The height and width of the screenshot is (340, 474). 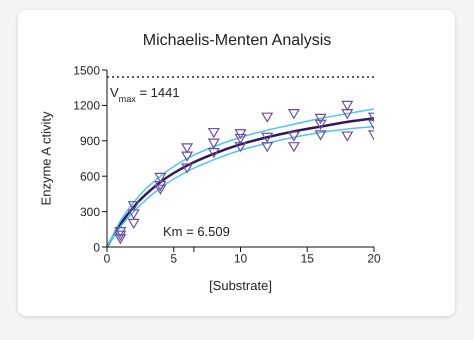 I want to click on annotation: Km = 6.509, so click(x=196, y=231).